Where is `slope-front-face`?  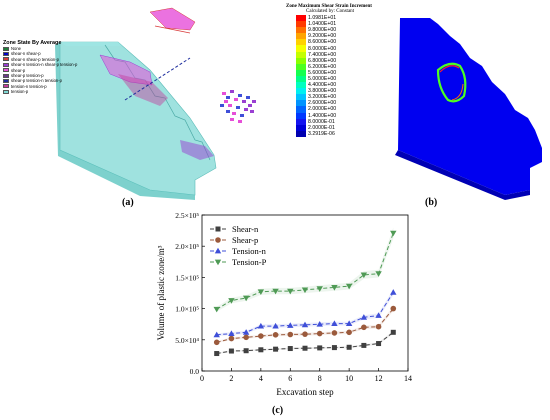
slope-front-face is located at coordinates (138, 118).